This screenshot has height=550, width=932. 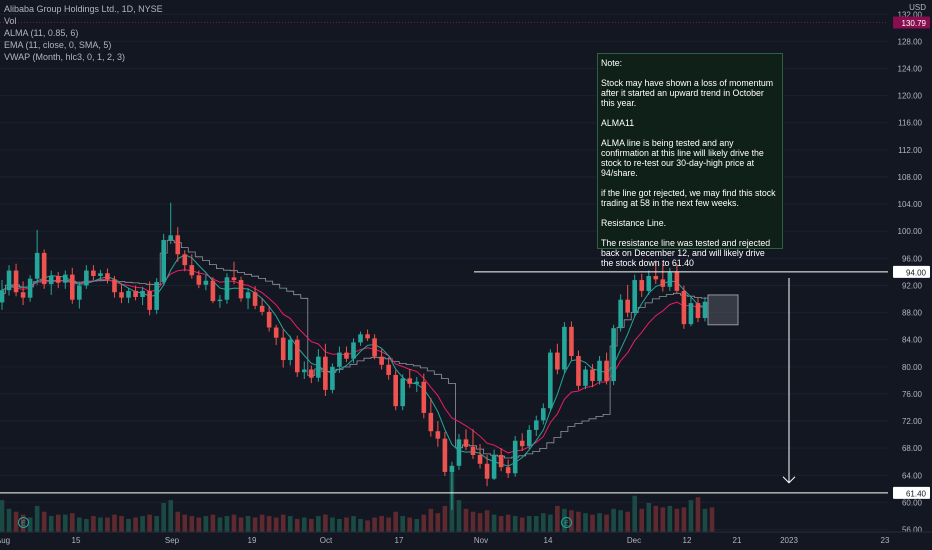 What do you see at coordinates (65, 57) in the screenshot?
I see `legend-vwap: VWAP (Month, hlc3, 0, 1, 2, 3)` at bounding box center [65, 57].